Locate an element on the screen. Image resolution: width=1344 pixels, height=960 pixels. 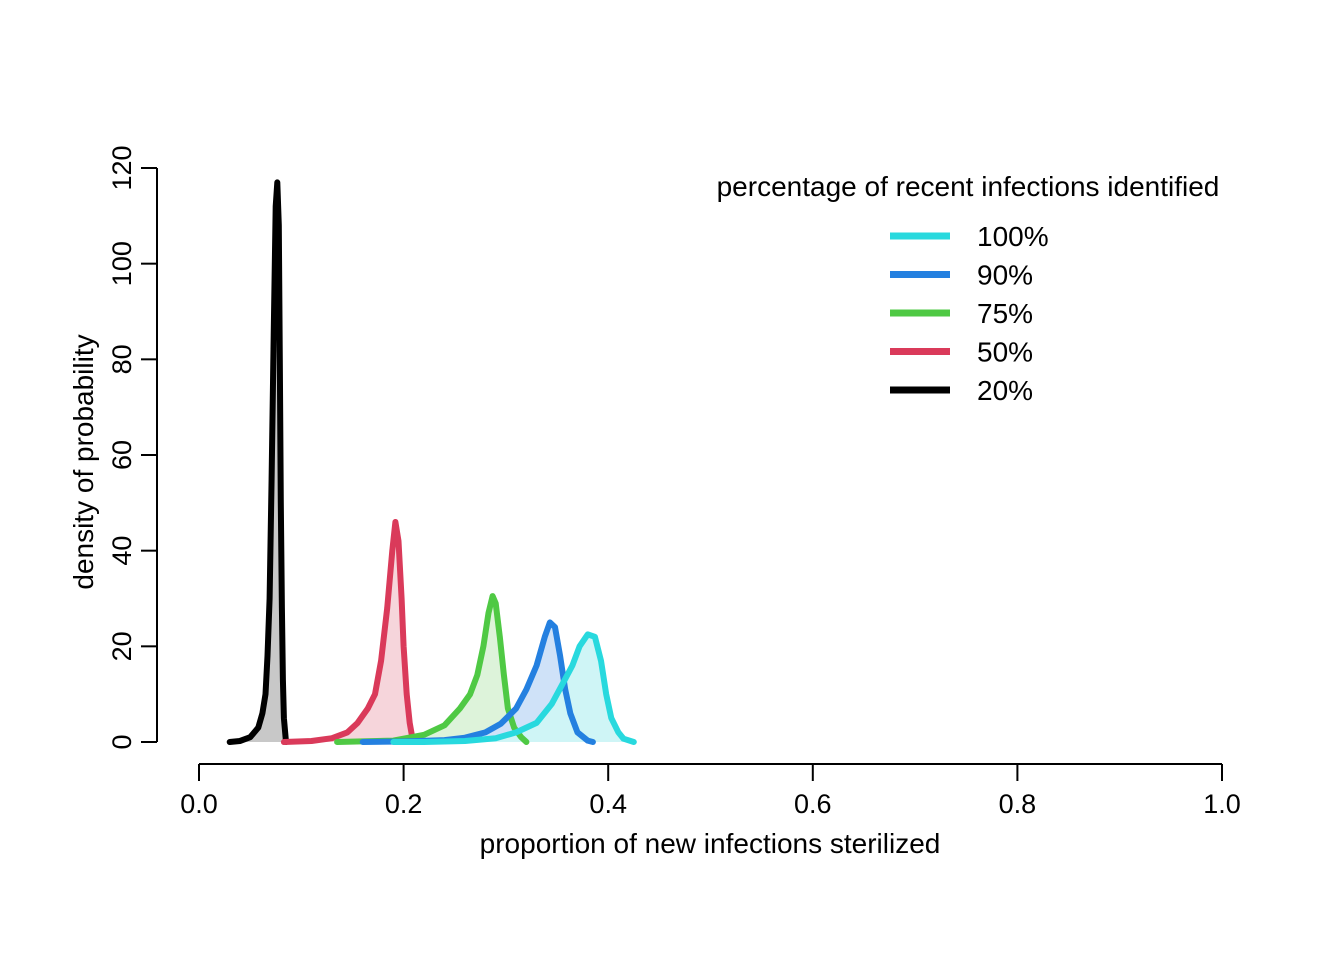
x-tick-label: 0.0 is located at coordinates (199, 804).